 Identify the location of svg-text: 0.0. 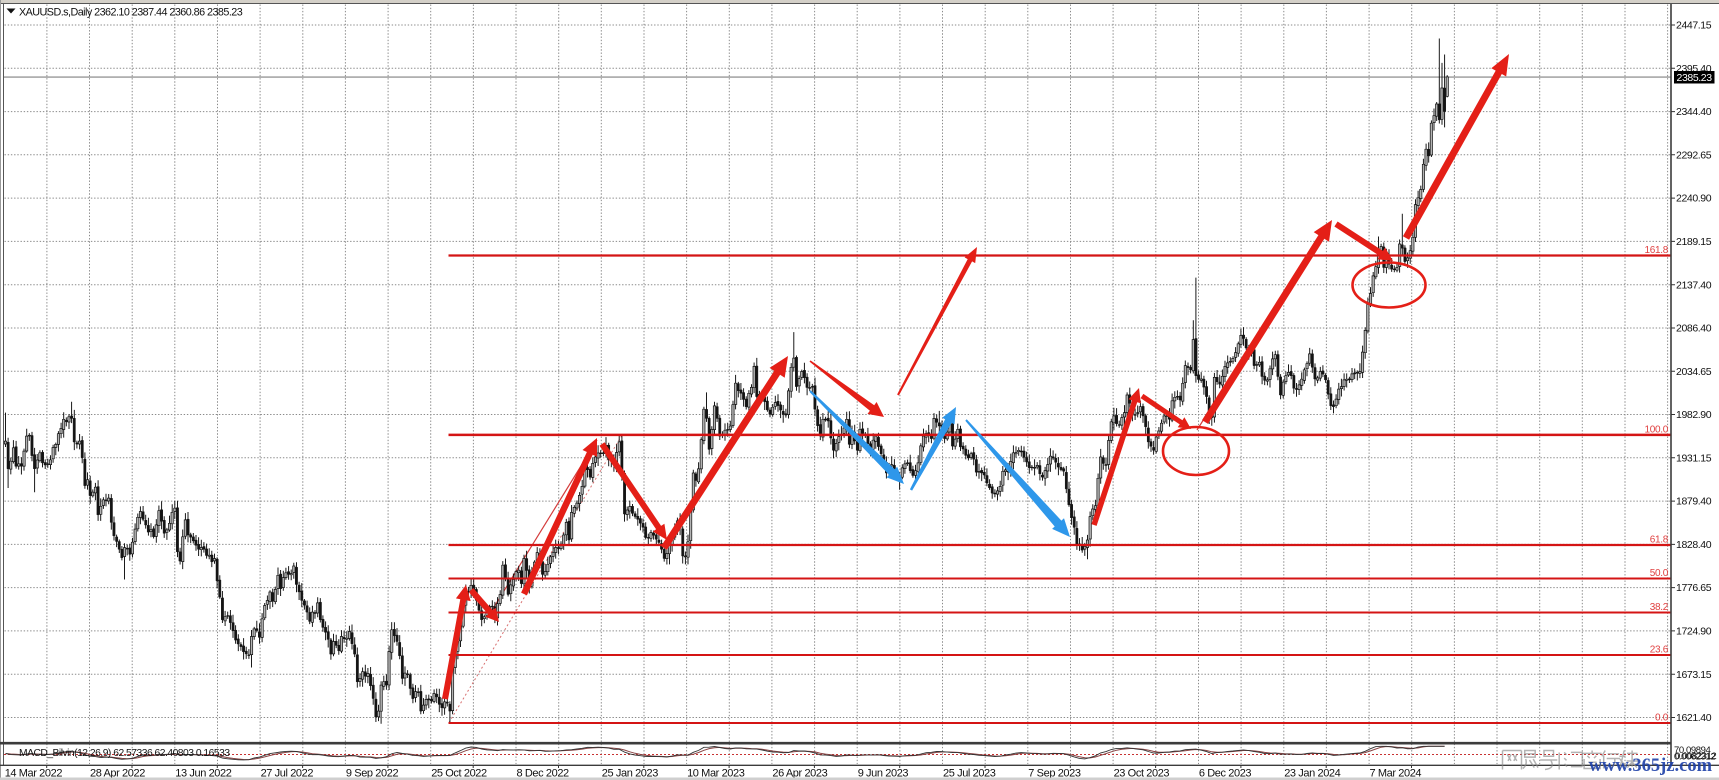
(1662, 718).